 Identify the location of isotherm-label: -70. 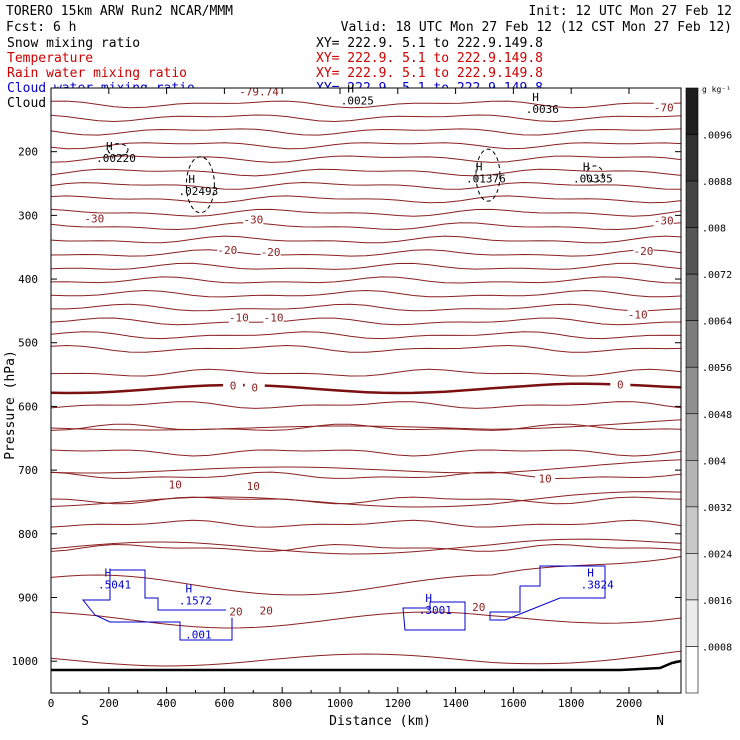
(664, 107).